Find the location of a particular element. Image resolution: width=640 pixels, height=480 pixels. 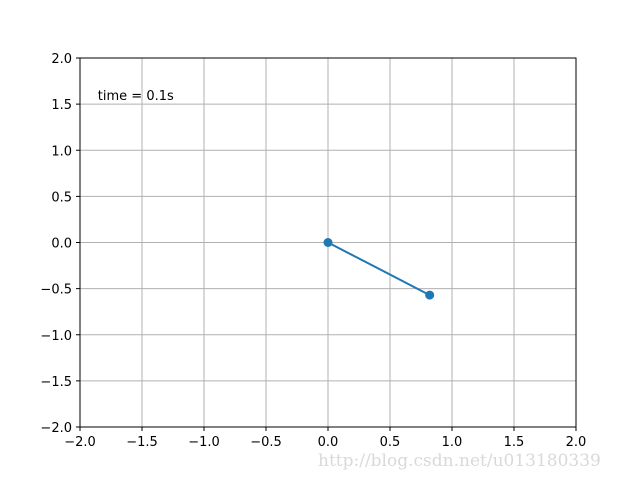

time-annotation: time = 0.1s is located at coordinates (136, 96).